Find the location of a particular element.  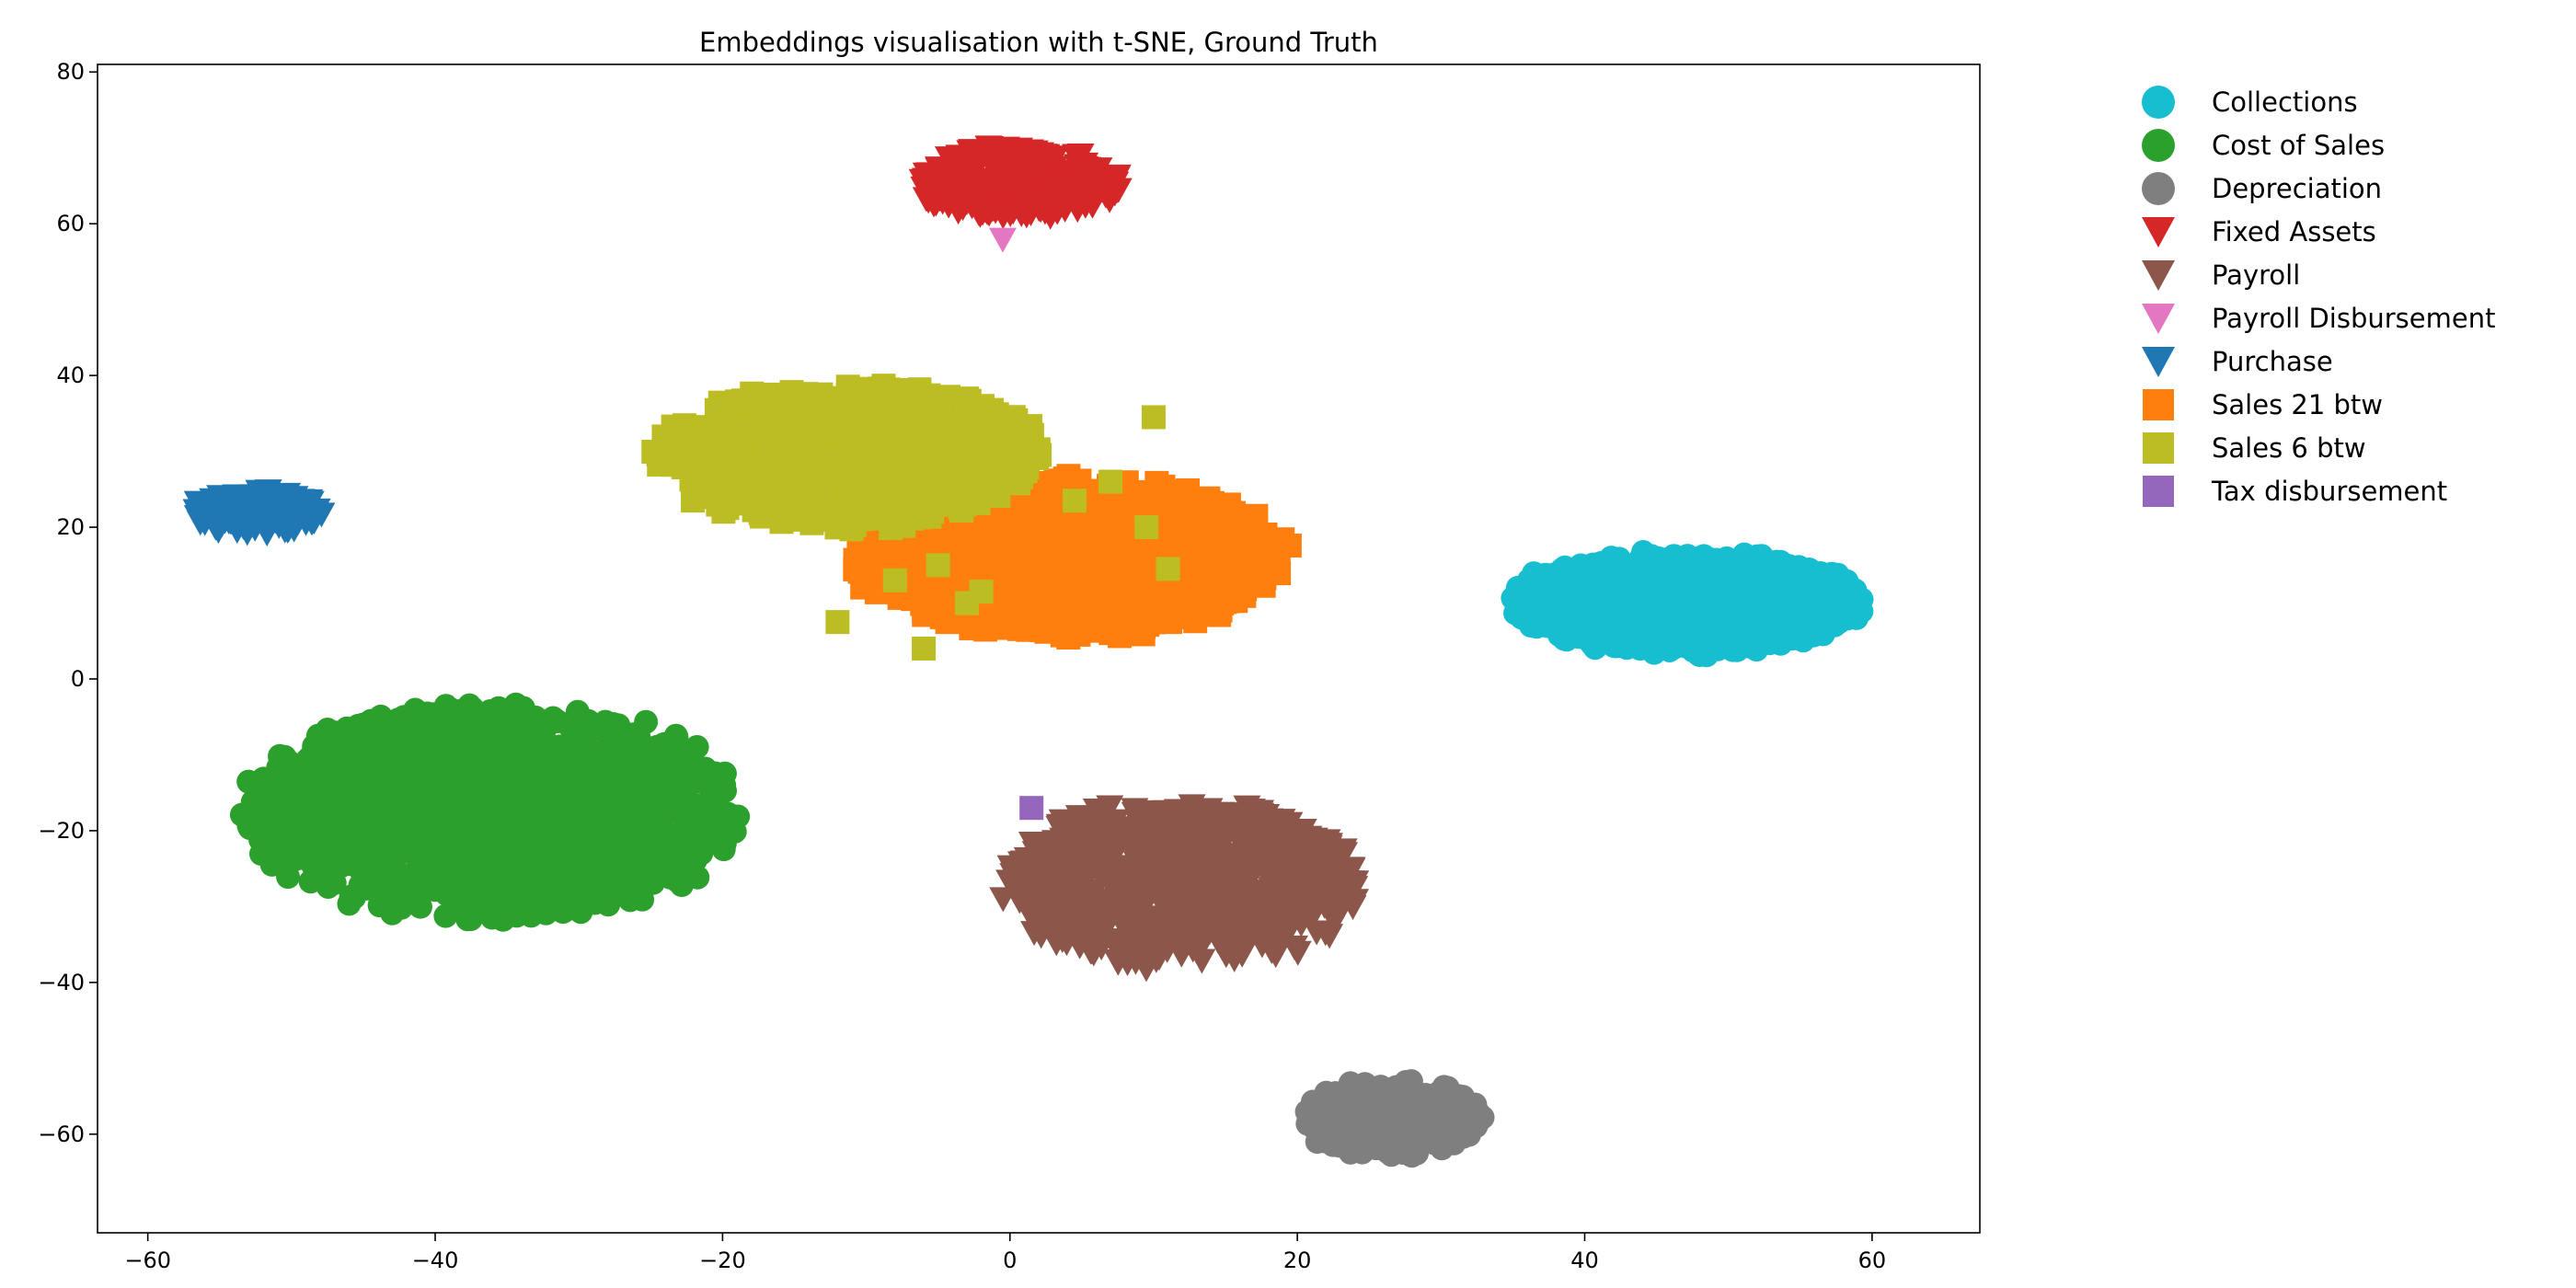

series-purchase is located at coordinates (259, 513).